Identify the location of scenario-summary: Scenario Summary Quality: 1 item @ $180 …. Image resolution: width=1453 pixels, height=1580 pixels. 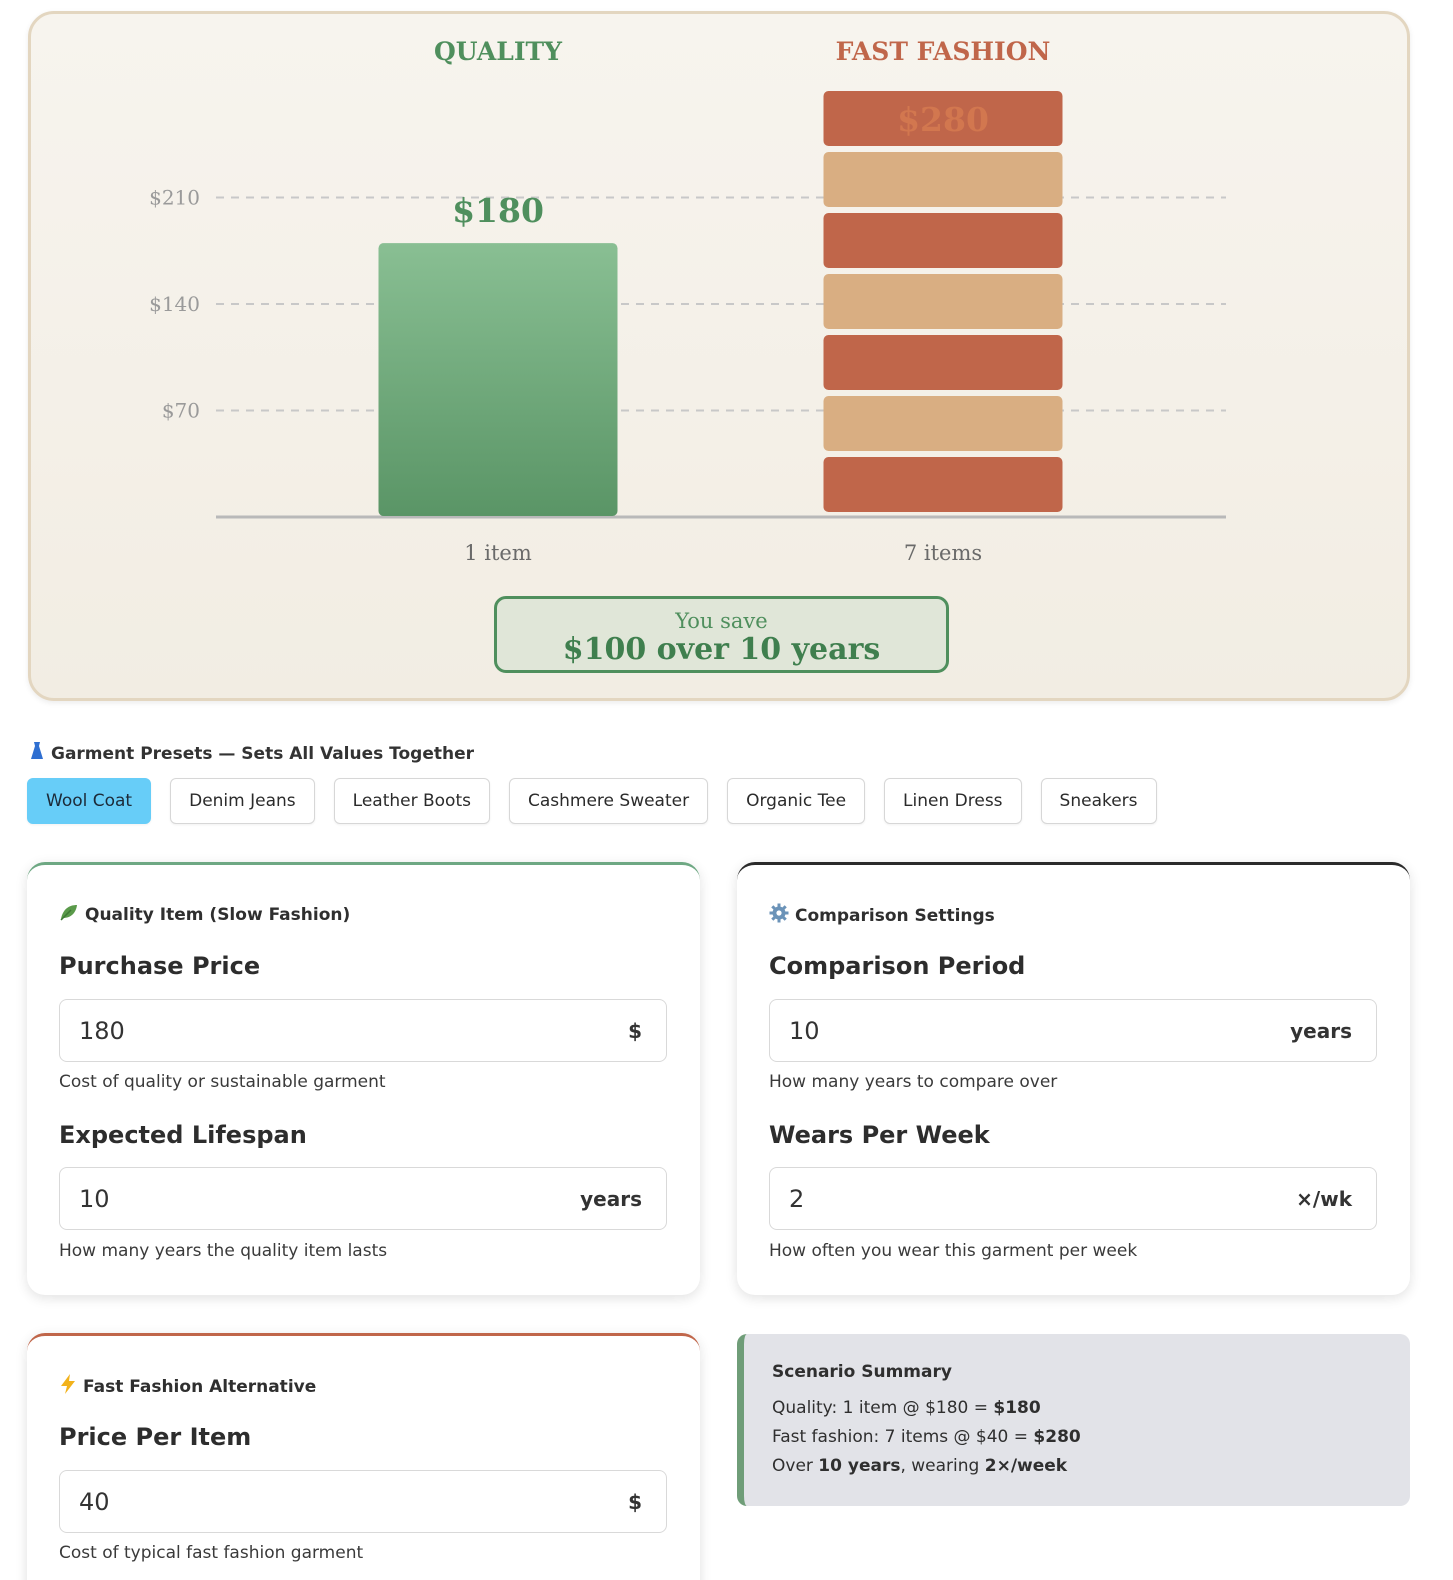
(1073, 1420).